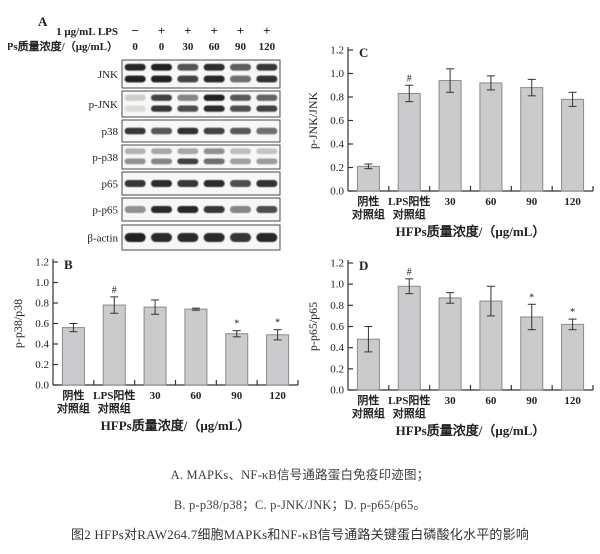  What do you see at coordinates (42, 304) in the screenshot?
I see `y-tick-label: 0.8` at bounding box center [42, 304].